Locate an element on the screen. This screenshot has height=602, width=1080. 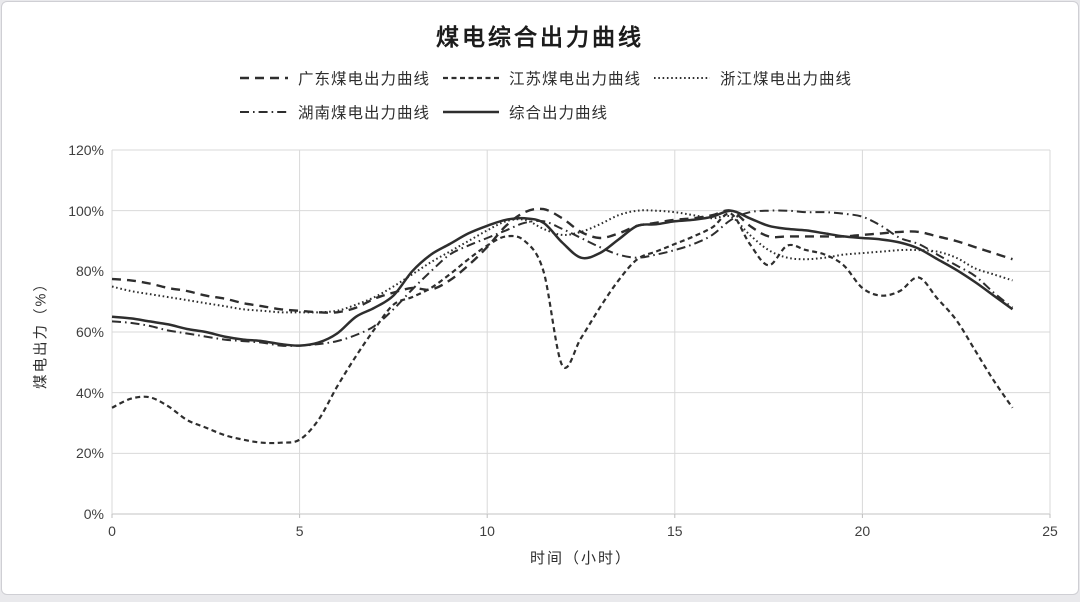
legend-label-jiangsu: 江苏煤电出力曲线 is located at coordinates (575, 79).